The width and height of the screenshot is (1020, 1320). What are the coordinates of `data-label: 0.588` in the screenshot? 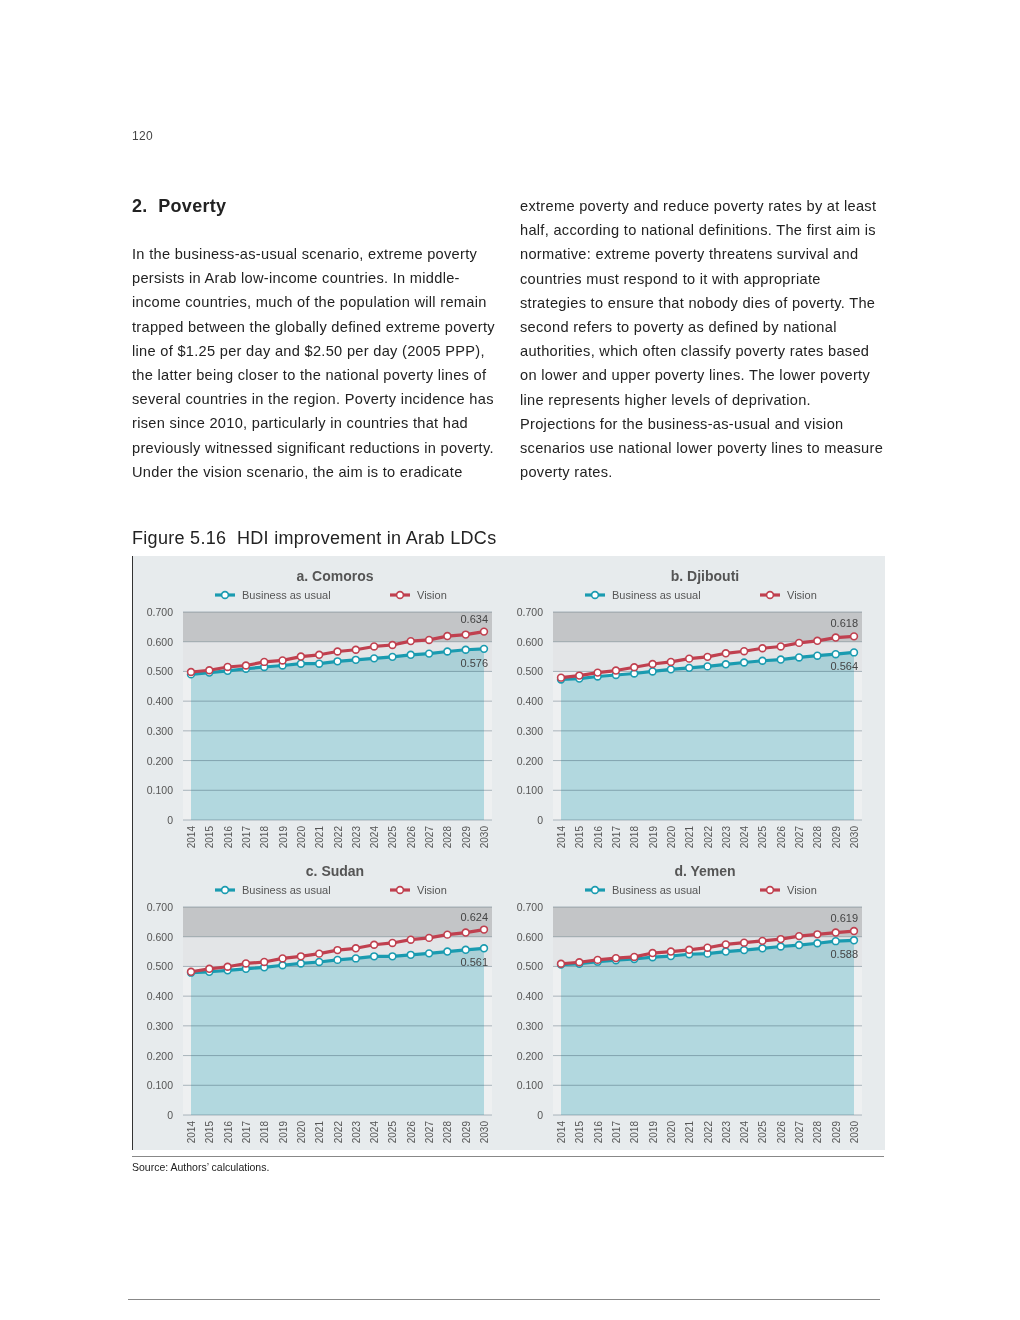 It's located at (844, 954).